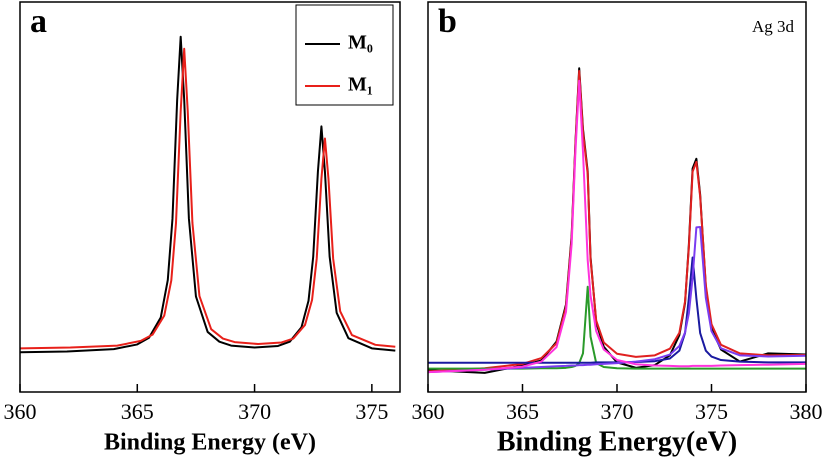 This screenshot has width=828, height=467. I want to click on annotation: Ag 3d, so click(773, 26).